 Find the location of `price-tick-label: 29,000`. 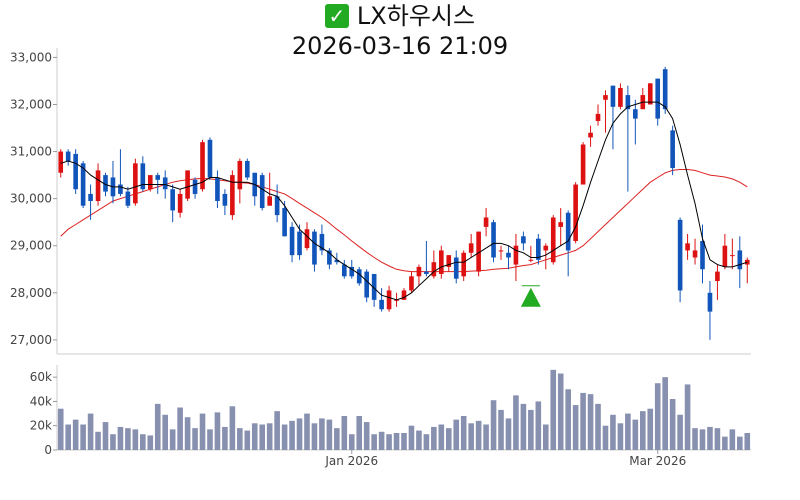

price-tick-label: 29,000 is located at coordinates (31, 246).